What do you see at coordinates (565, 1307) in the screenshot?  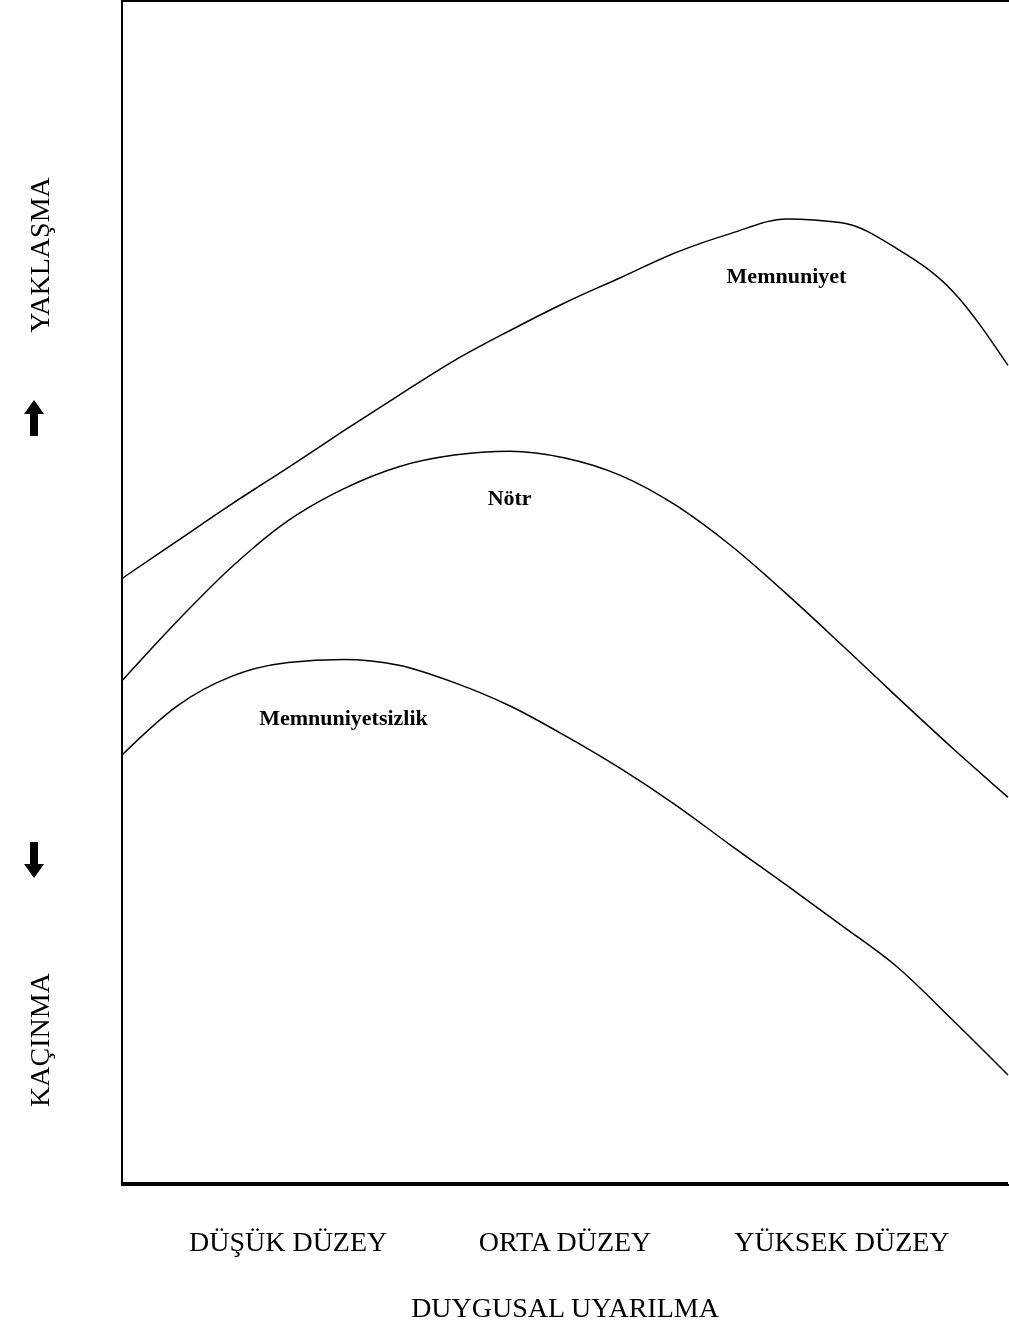 I see `x-axis-title: DUYGUSAL UYARILMA` at bounding box center [565, 1307].